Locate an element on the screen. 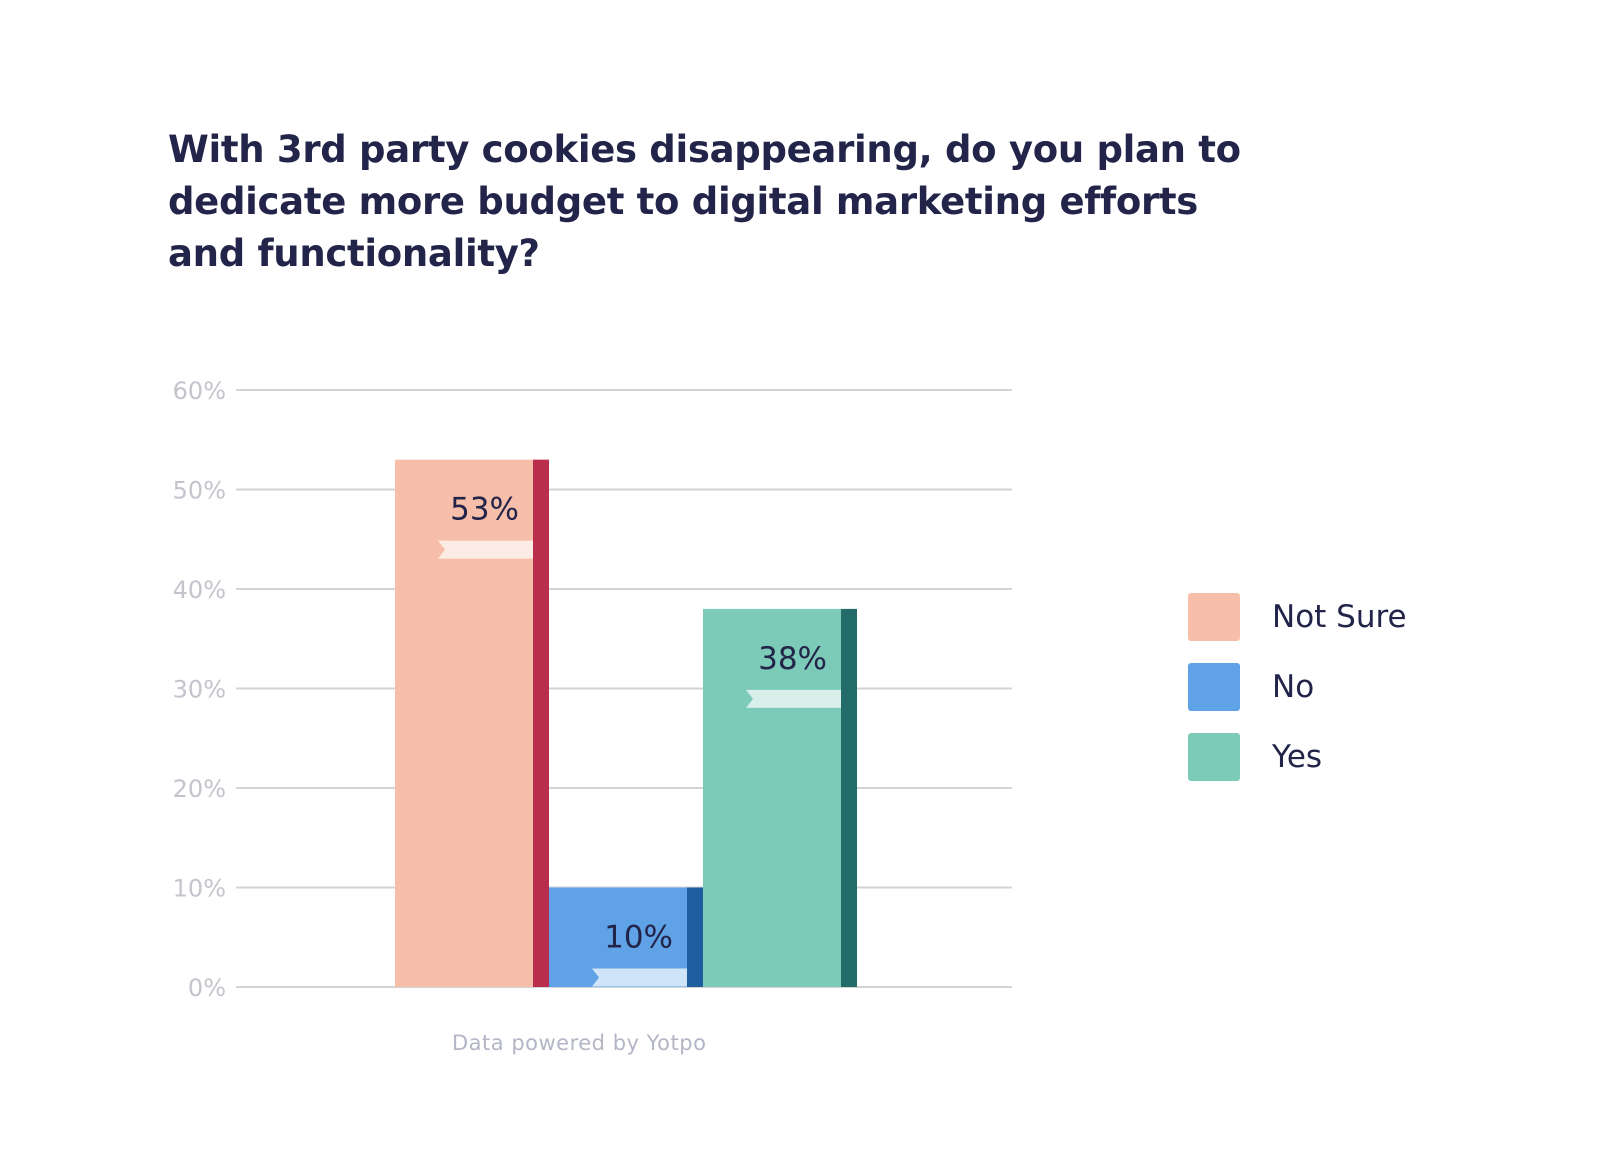 Image resolution: width=1600 pixels, height=1158 pixels. bar-edge-yes is located at coordinates (849, 797).